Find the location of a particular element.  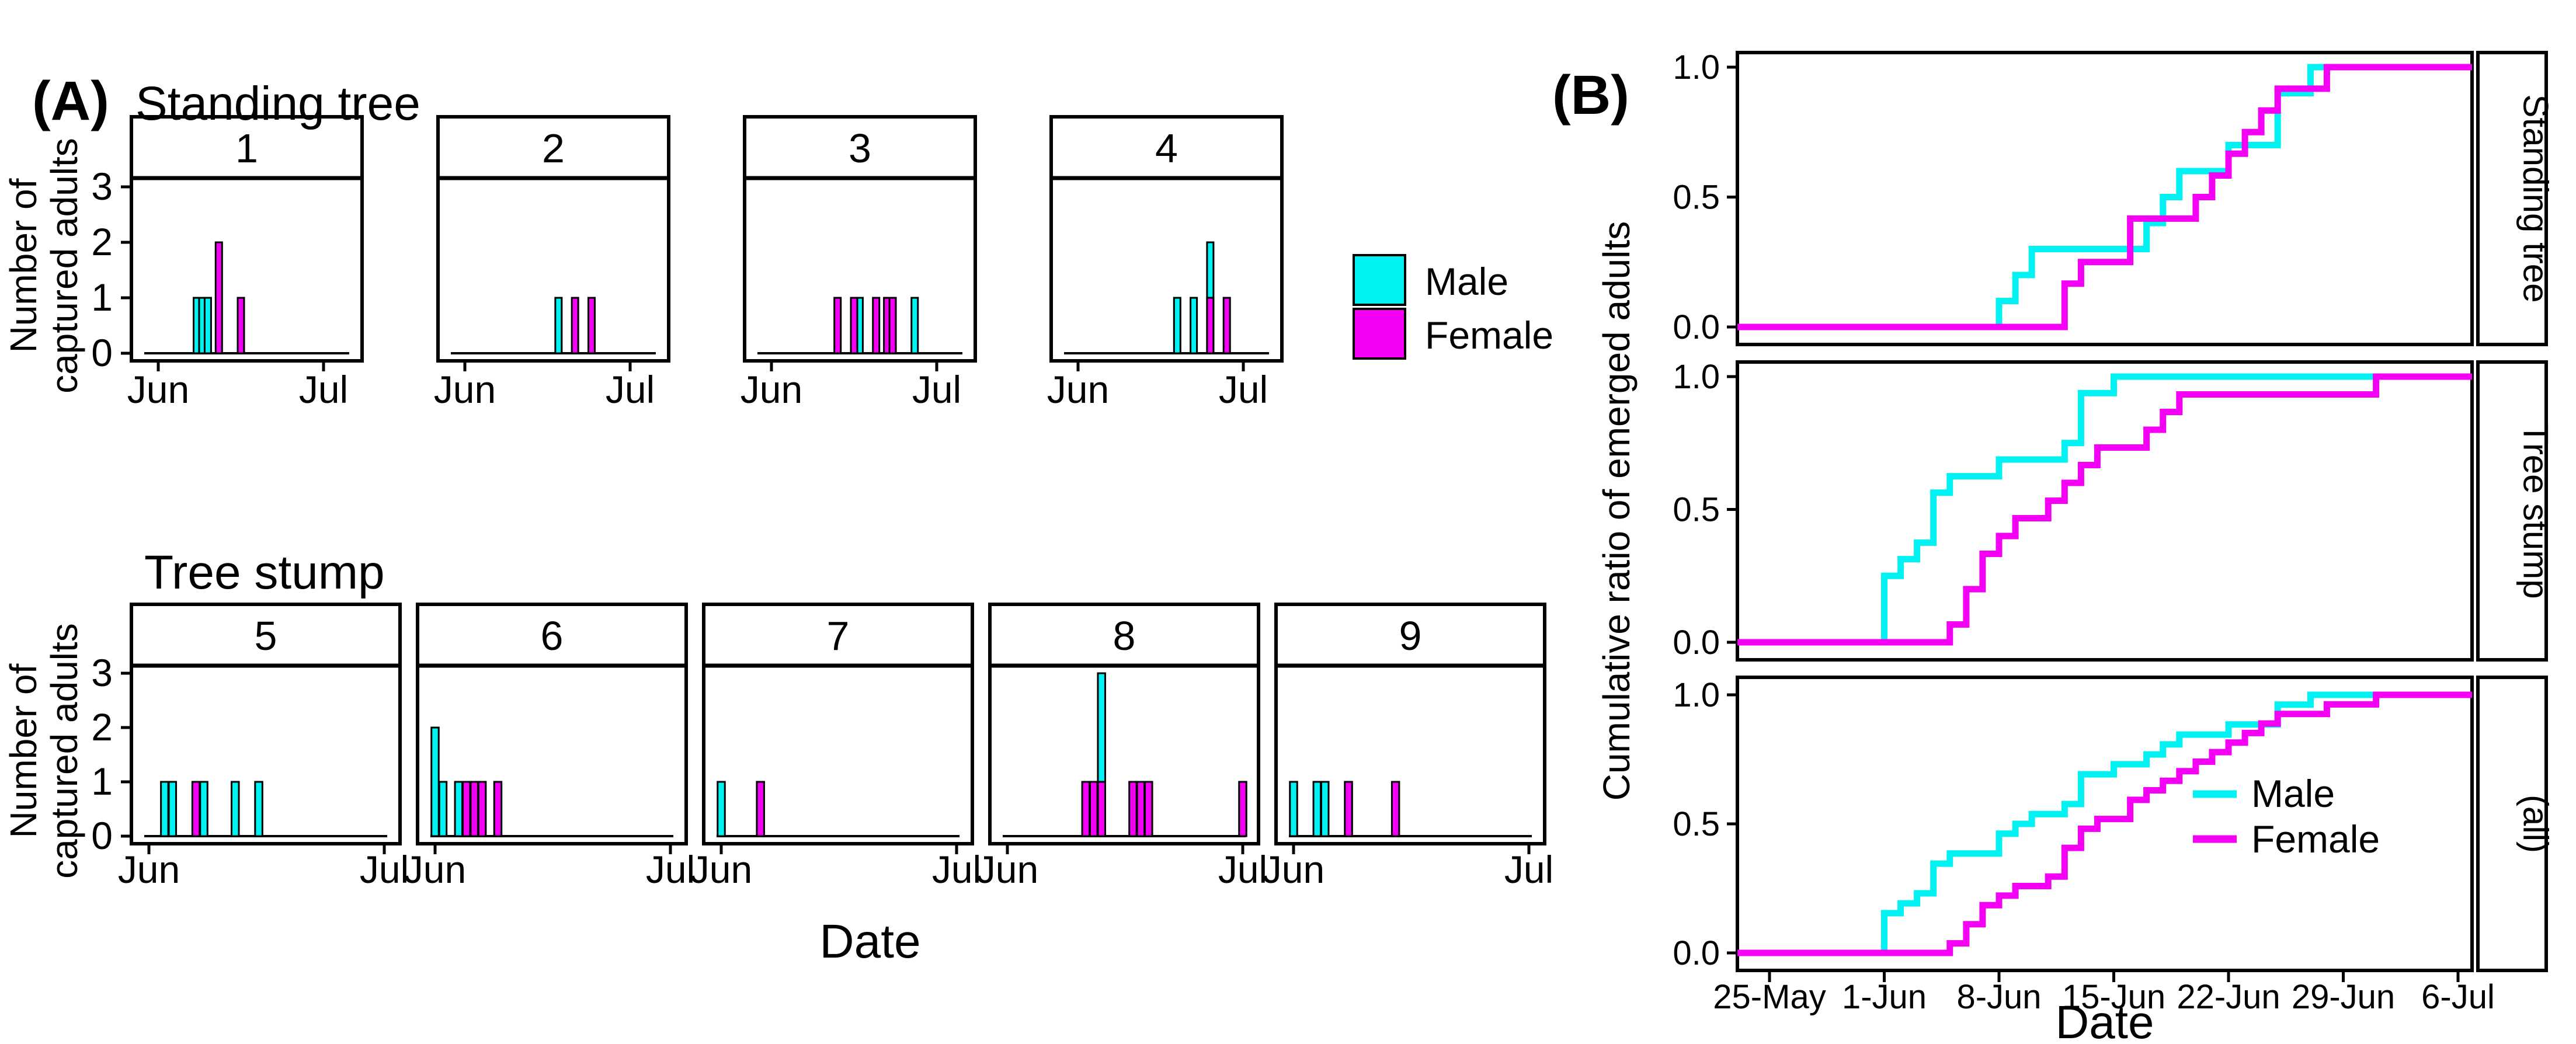

b-x-tick-label: 1-Jun is located at coordinates (1885, 997).